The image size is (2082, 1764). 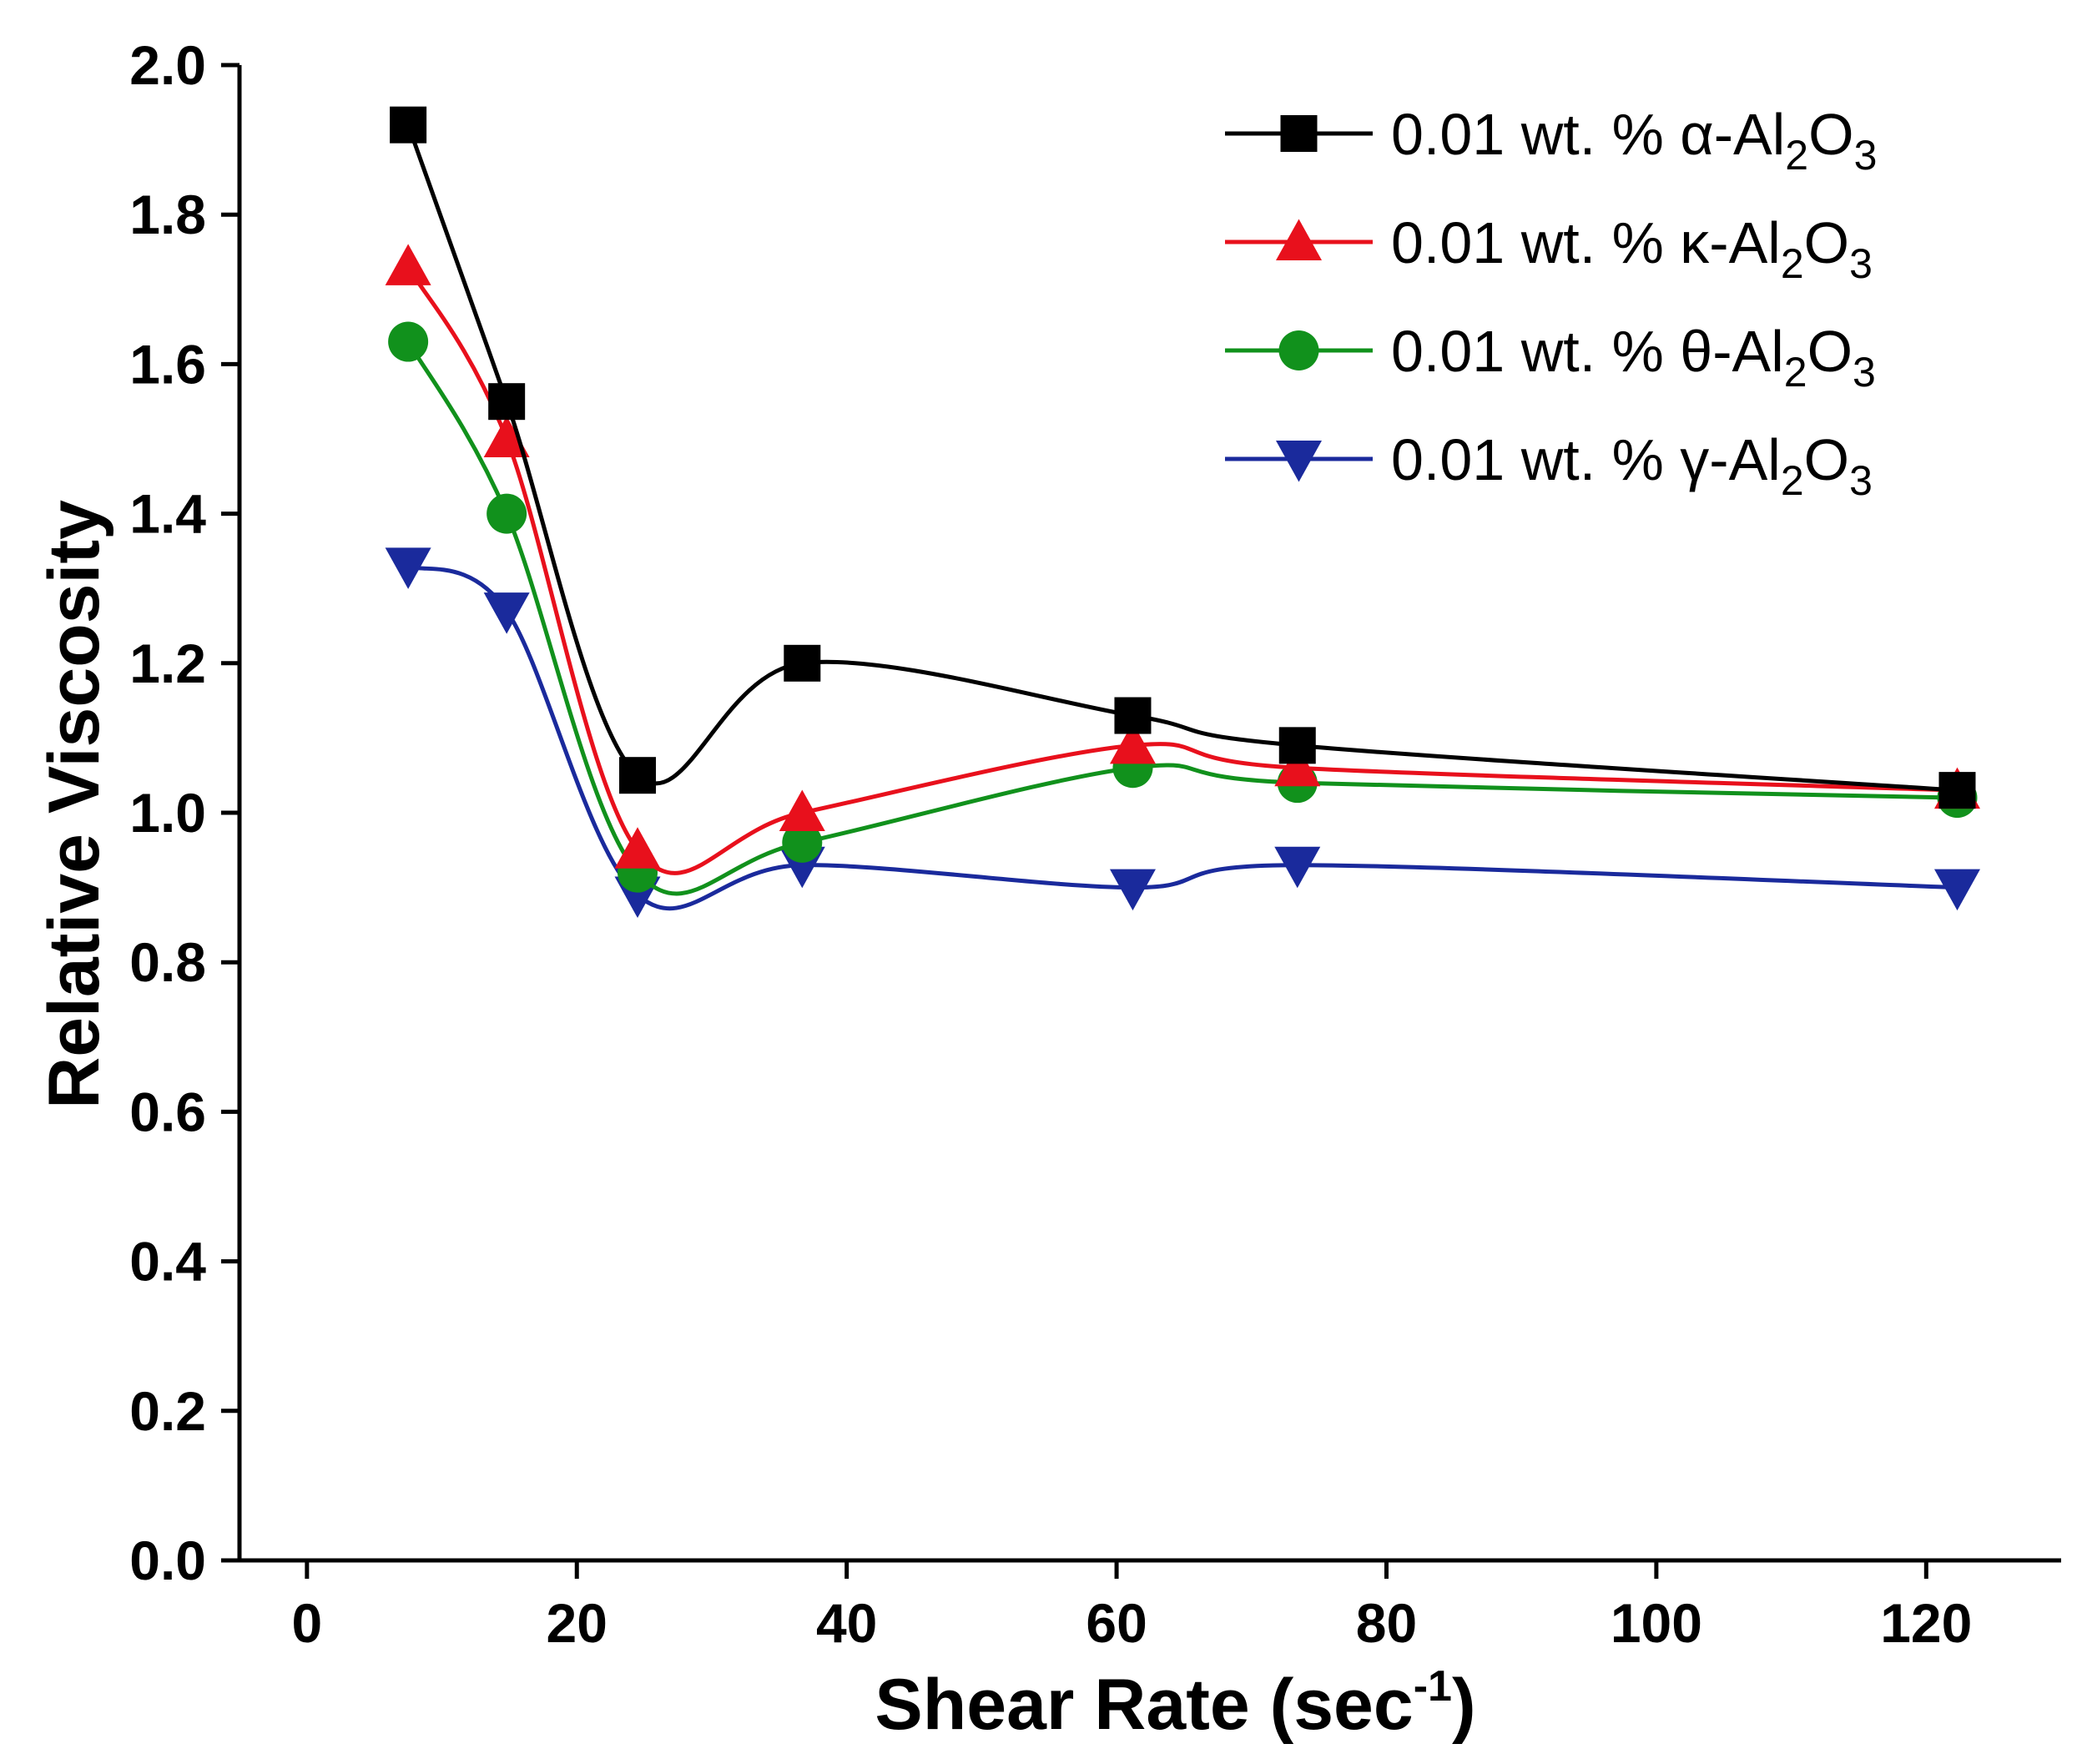 What do you see at coordinates (1464, 1705) in the screenshot?
I see `x-axis-title-suffix: )` at bounding box center [1464, 1705].